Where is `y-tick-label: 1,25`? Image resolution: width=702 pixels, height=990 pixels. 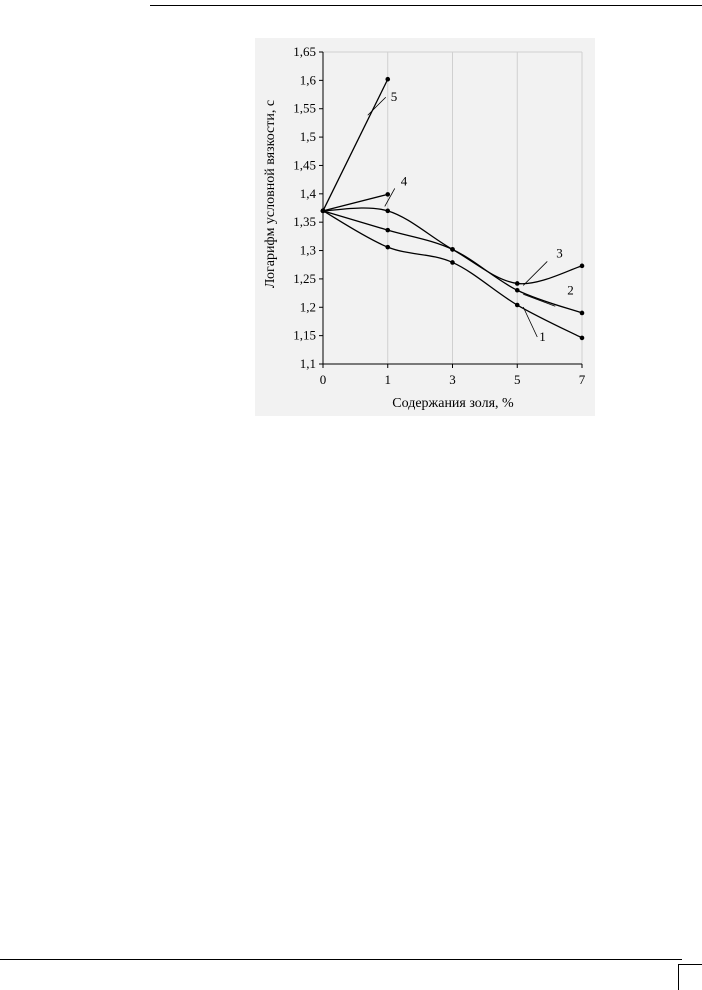
y-tick-label: 1,25 is located at coordinates (304, 278).